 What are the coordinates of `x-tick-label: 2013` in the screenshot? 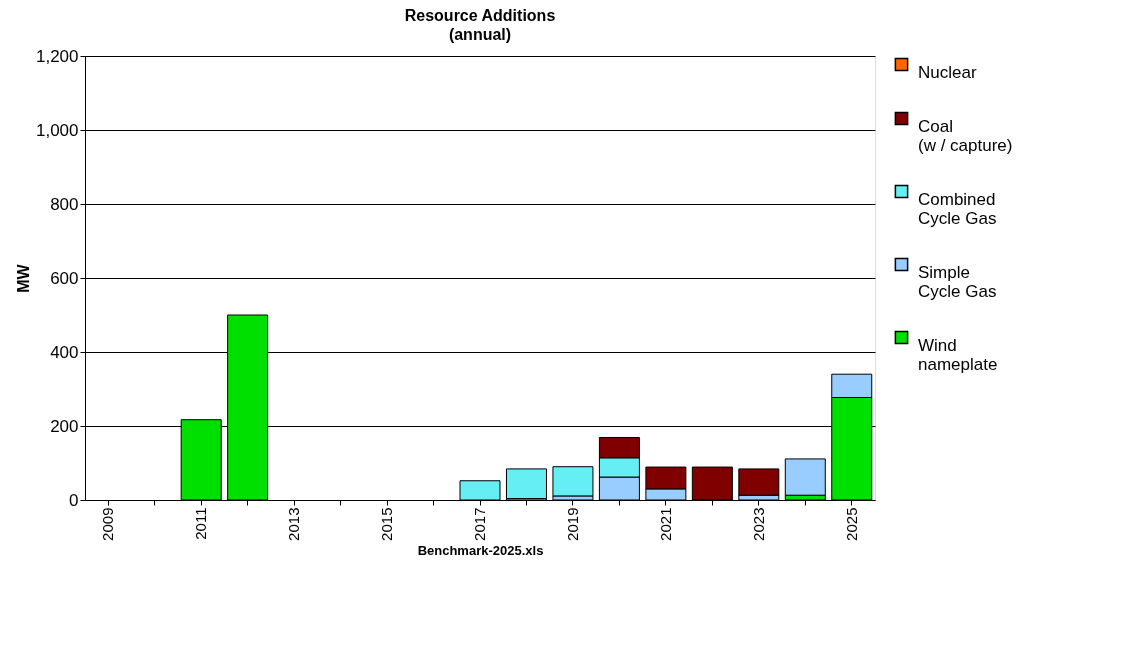 It's located at (294, 524).